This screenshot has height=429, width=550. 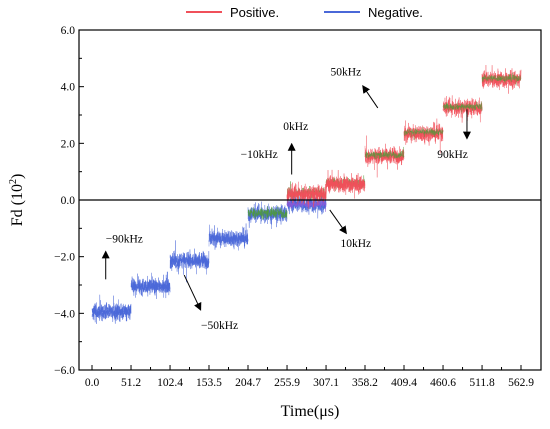 I want to click on annotation-label: 50kHz, so click(x=346, y=72).